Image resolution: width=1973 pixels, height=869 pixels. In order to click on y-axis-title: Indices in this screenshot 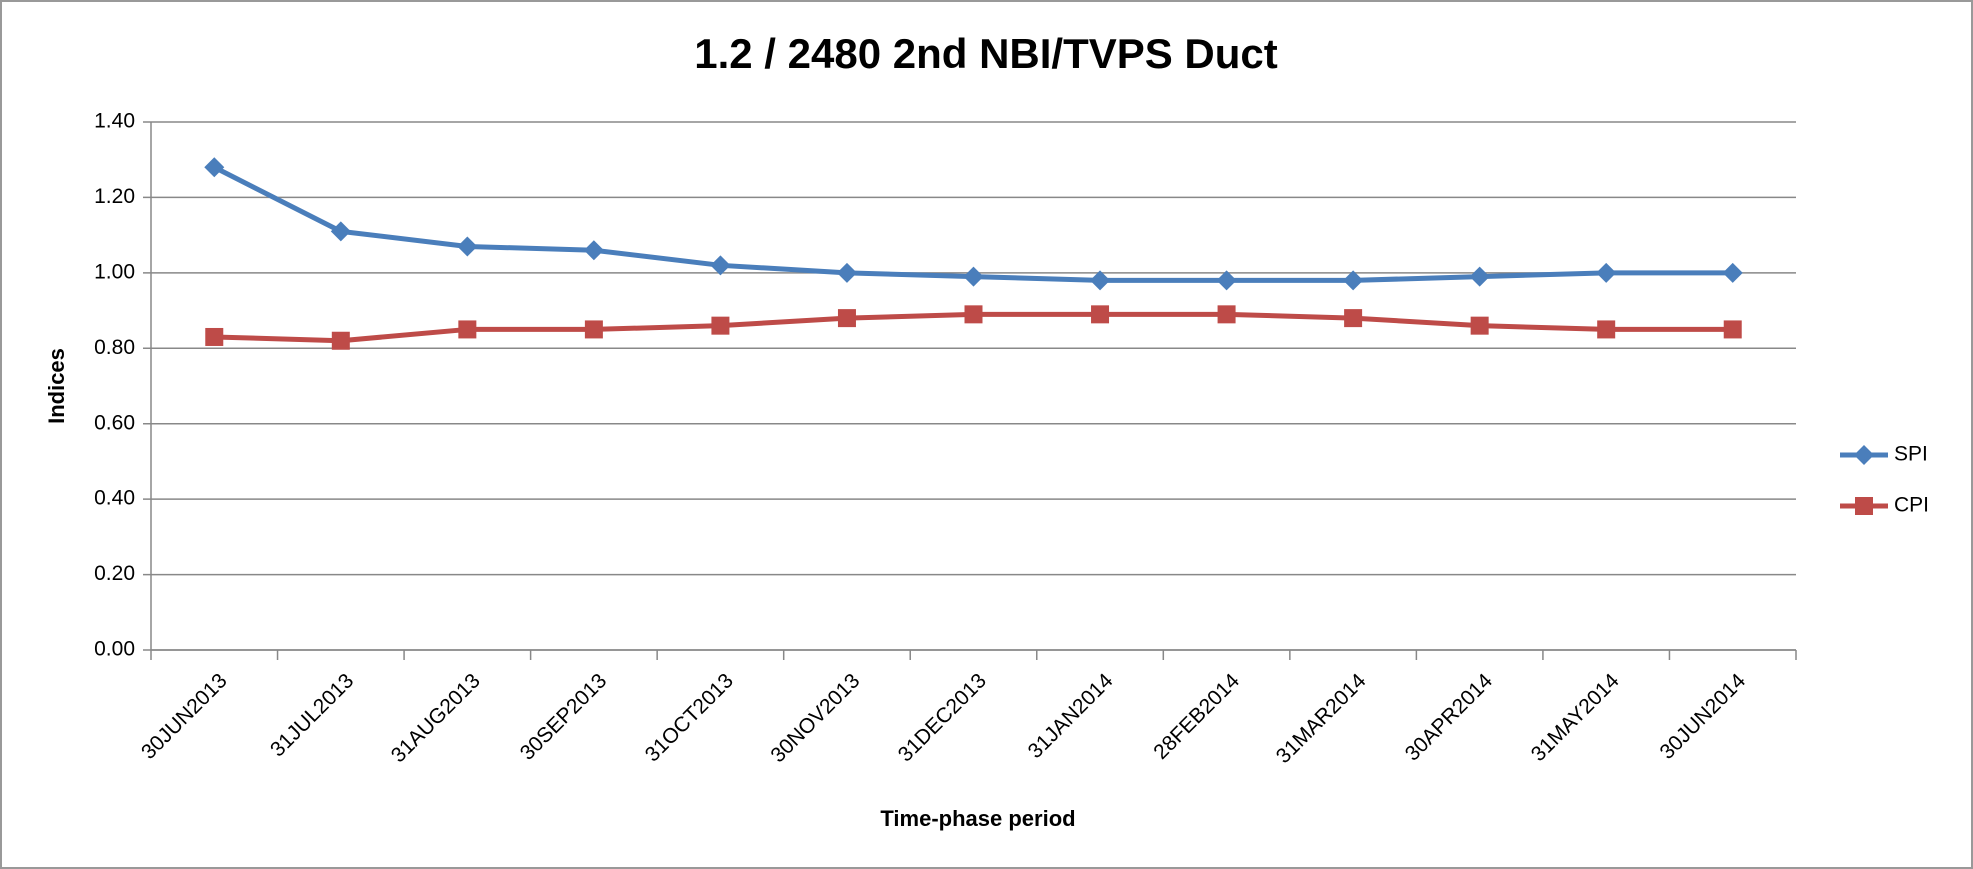, I will do `click(56, 386)`.